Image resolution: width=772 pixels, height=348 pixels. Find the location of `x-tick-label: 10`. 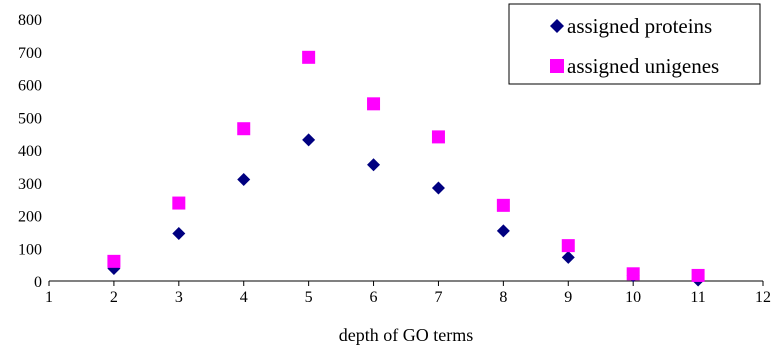

x-tick-label: 10 is located at coordinates (633, 297).